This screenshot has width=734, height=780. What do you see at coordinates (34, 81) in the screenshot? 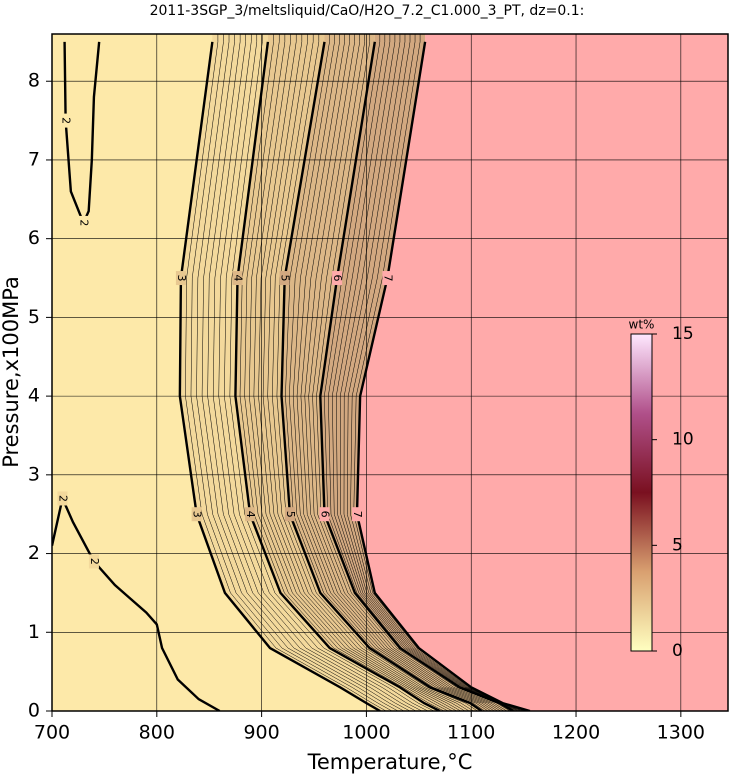
I see `y-tick-label: 8` at bounding box center [34, 81].